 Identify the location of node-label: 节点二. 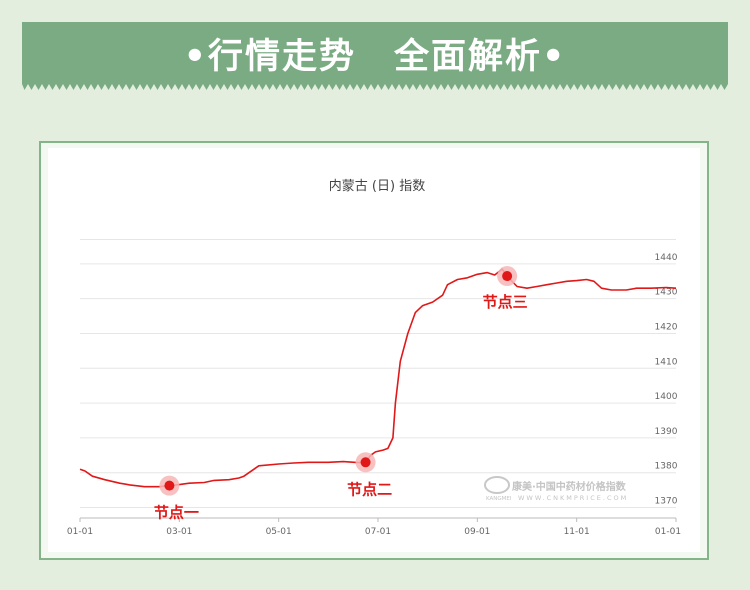
(369, 489).